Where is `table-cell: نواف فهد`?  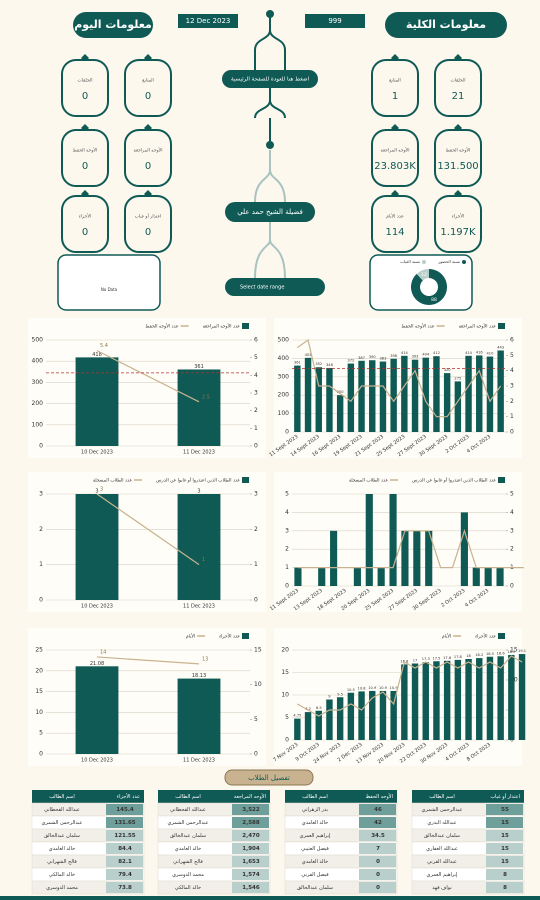 table-cell: نواف فهد is located at coordinates (441, 888).